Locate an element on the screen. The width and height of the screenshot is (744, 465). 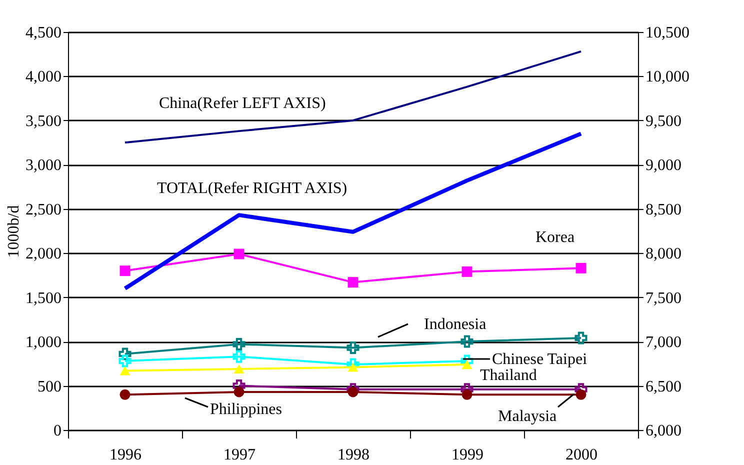
y-tick-label: 1,500 is located at coordinates (44, 298).